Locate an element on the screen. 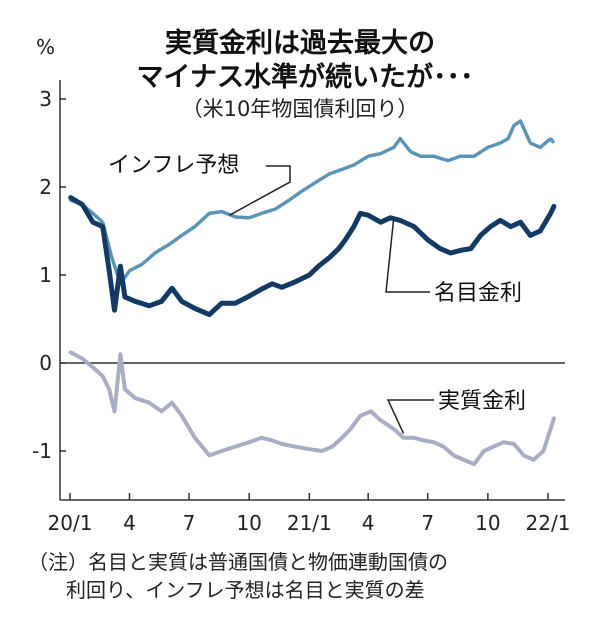 Image resolution: width=606 pixels, height=618 pixels. footnote-line-1: （注）名目と実質は普通国債と物価連動国債の is located at coordinates (238, 562).